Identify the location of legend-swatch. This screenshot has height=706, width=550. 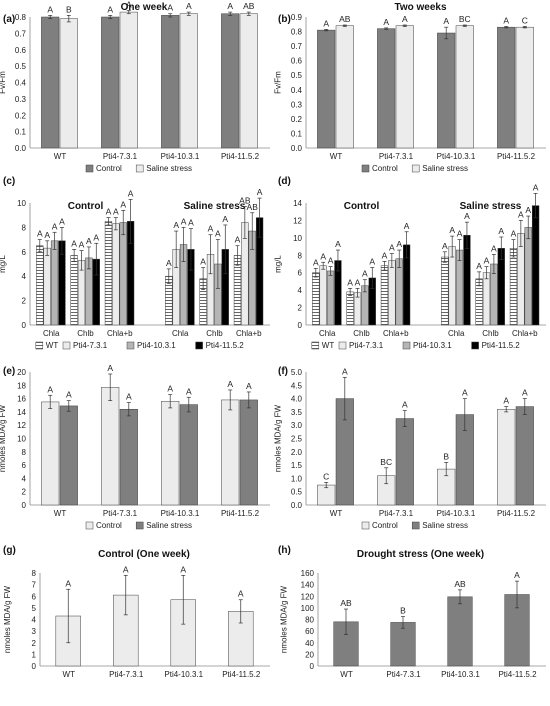
(89, 525).